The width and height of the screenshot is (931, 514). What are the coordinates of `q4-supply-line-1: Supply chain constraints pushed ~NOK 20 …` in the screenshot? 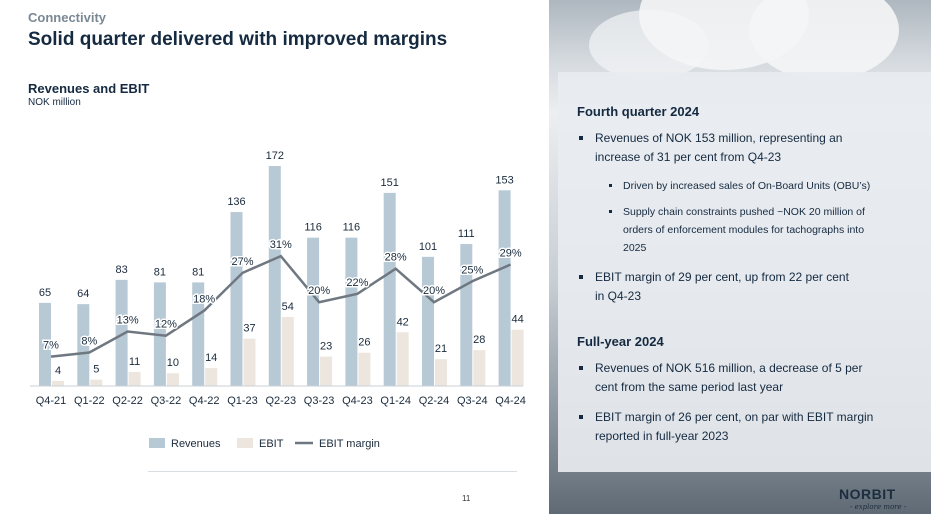 It's located at (744, 212).